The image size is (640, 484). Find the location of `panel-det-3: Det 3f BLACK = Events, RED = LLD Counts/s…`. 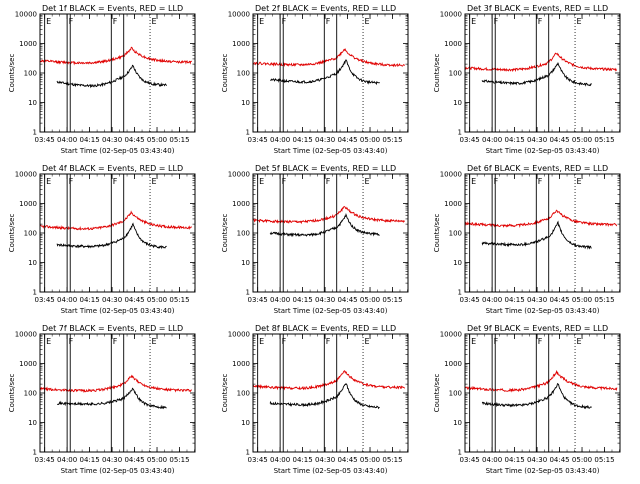

panel-det-3: Det 3f BLACK = Events, RED = LLD Counts/s… is located at coordinates (527, 79).